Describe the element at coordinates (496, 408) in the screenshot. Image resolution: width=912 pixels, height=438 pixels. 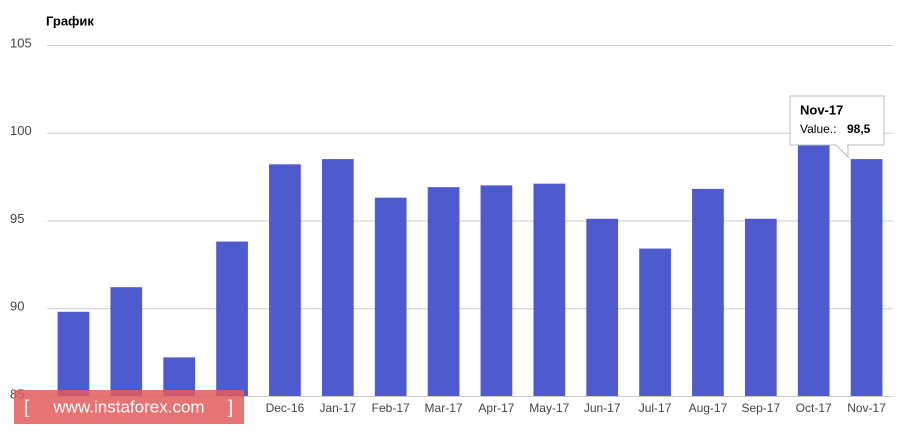
I see `x-tick-label: Apr-17` at that location.